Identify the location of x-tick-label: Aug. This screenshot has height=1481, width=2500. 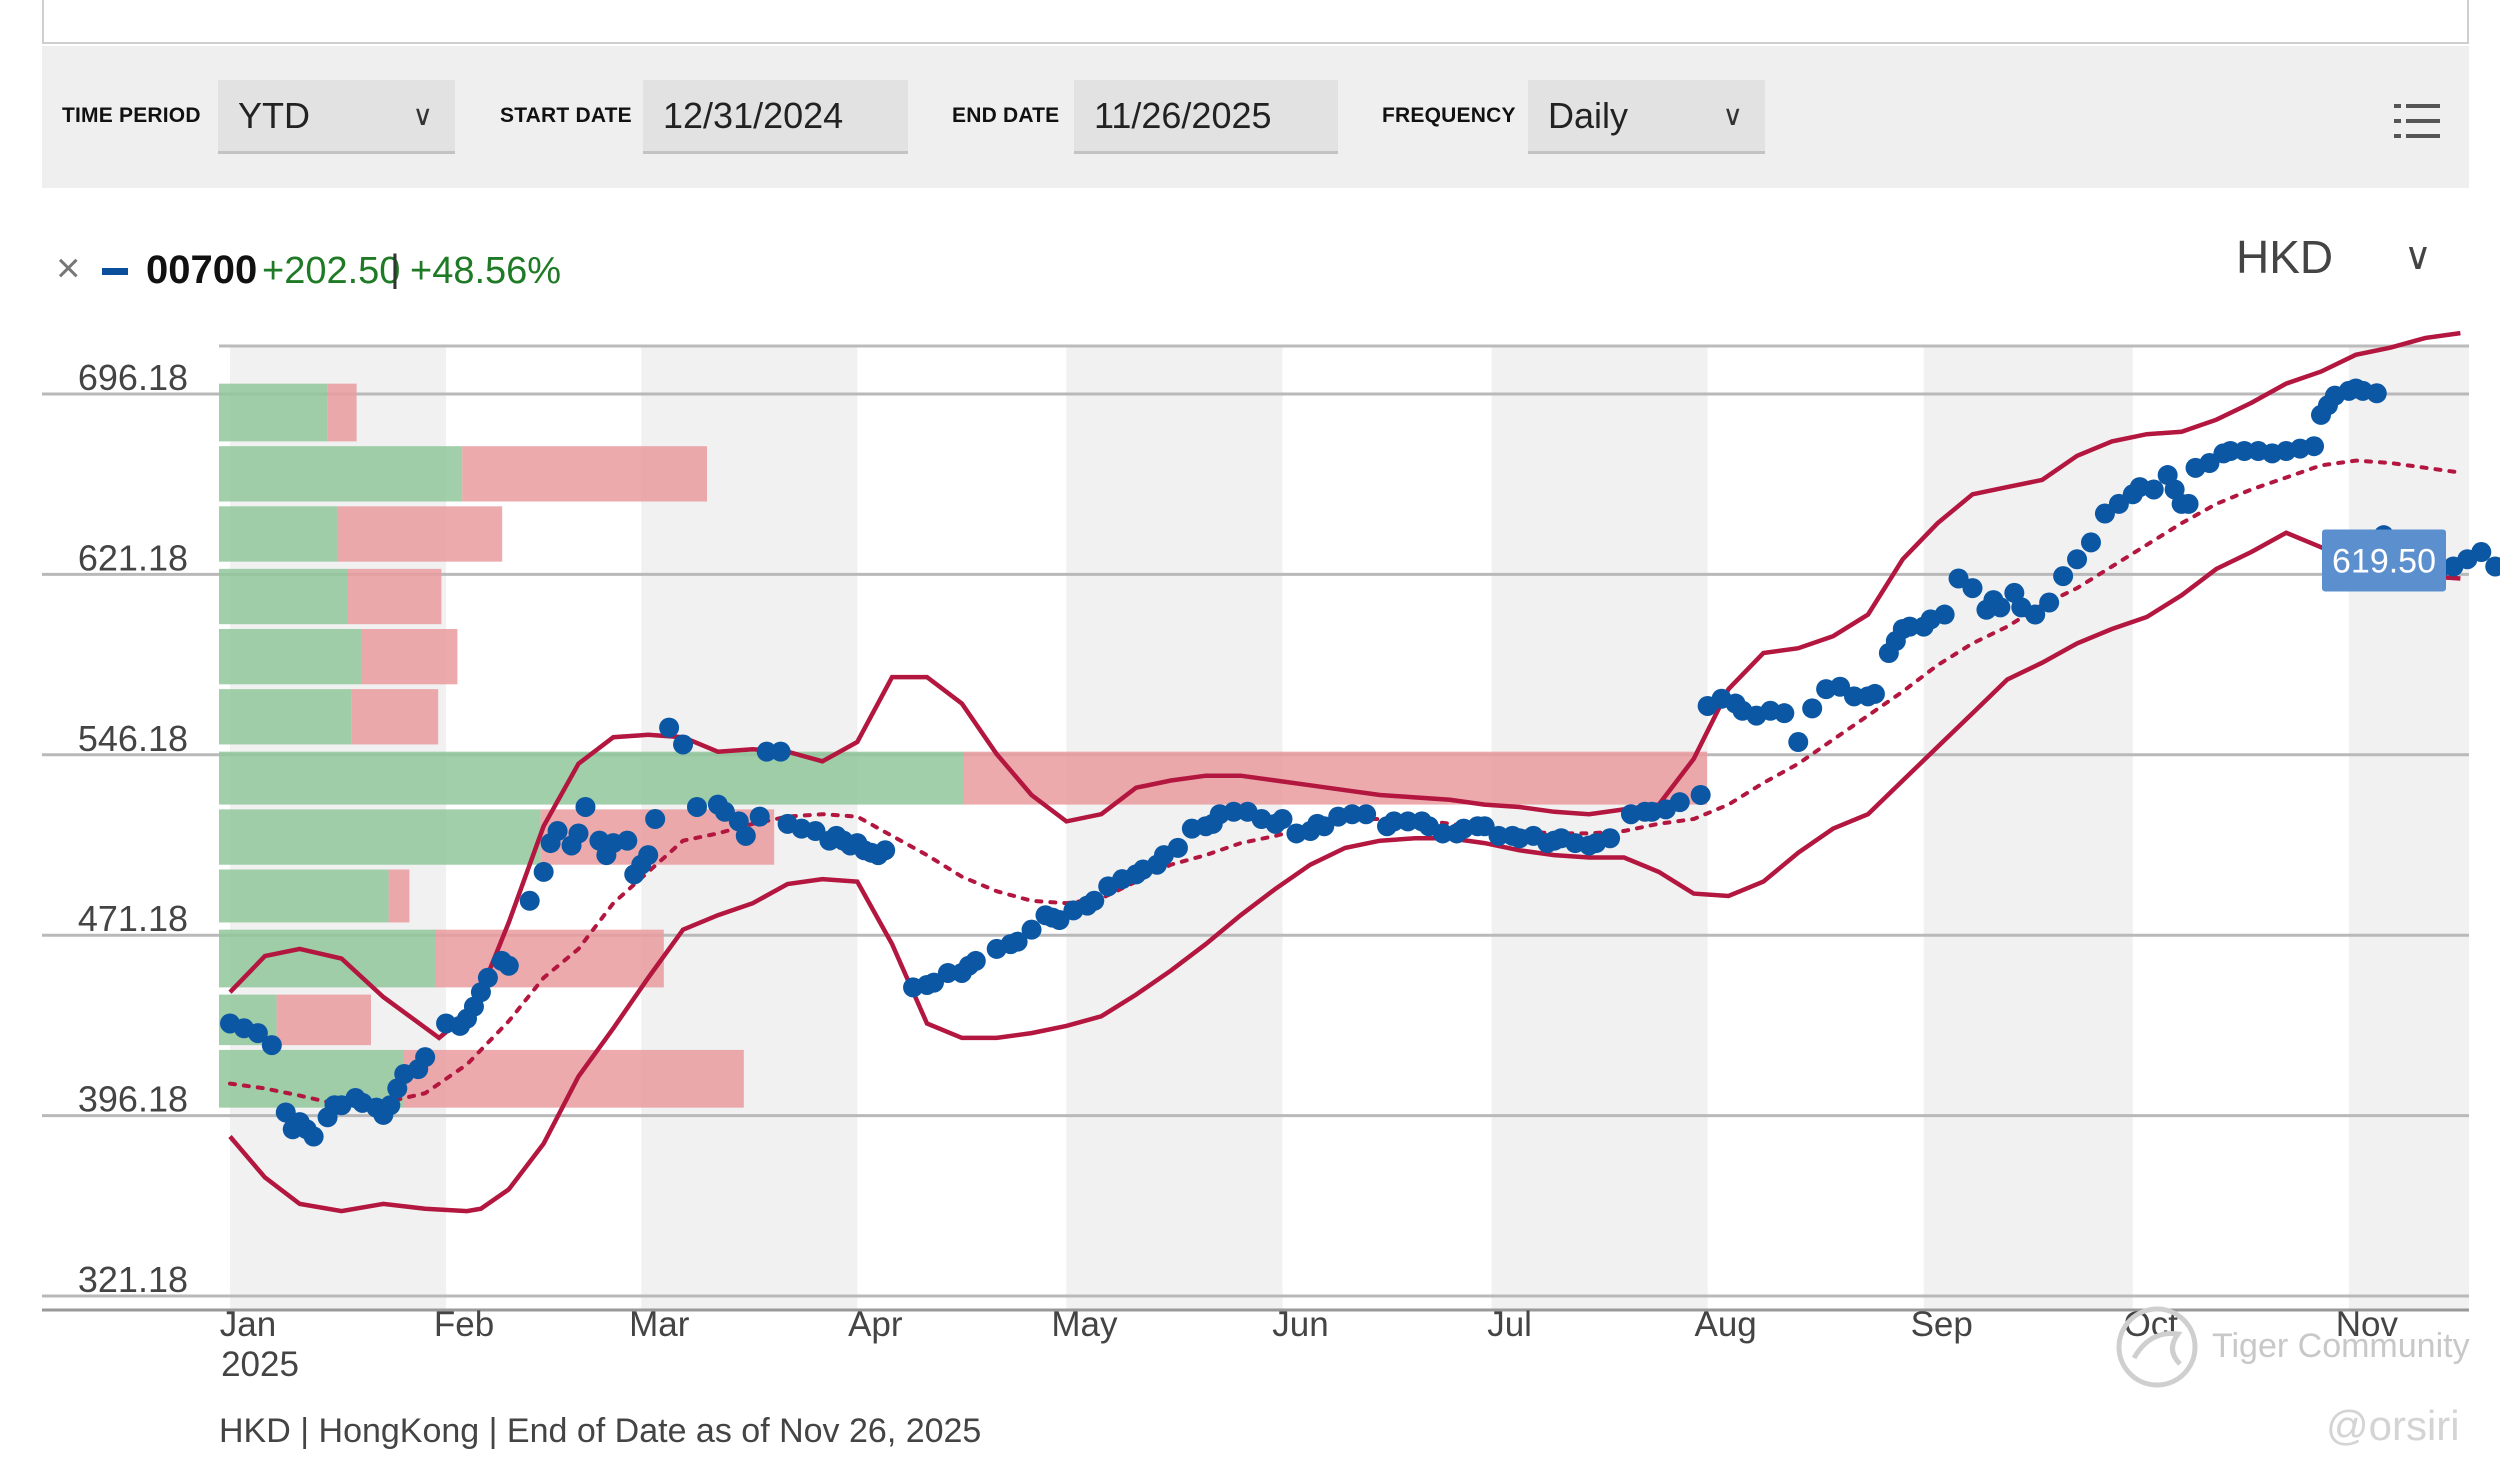
(1725, 1324).